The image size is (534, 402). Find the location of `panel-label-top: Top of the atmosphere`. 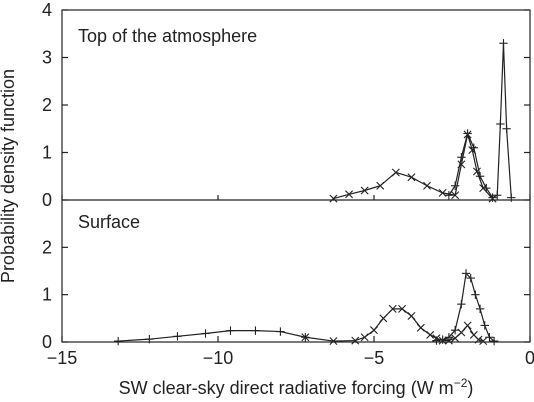

panel-label-top: Top of the atmosphere is located at coordinates (167, 36).